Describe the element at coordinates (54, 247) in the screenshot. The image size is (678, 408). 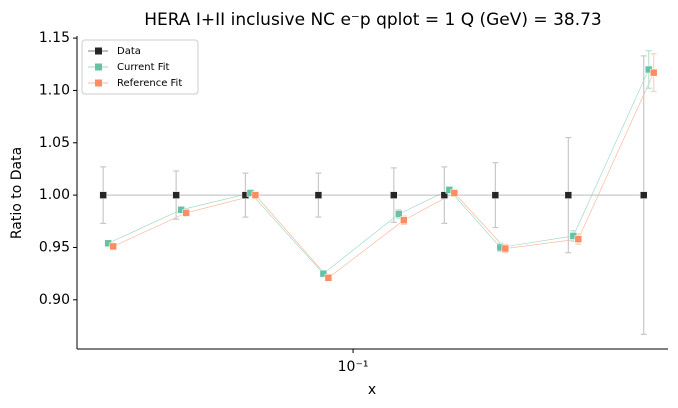
I see `y-tick-label: 0.95` at that location.